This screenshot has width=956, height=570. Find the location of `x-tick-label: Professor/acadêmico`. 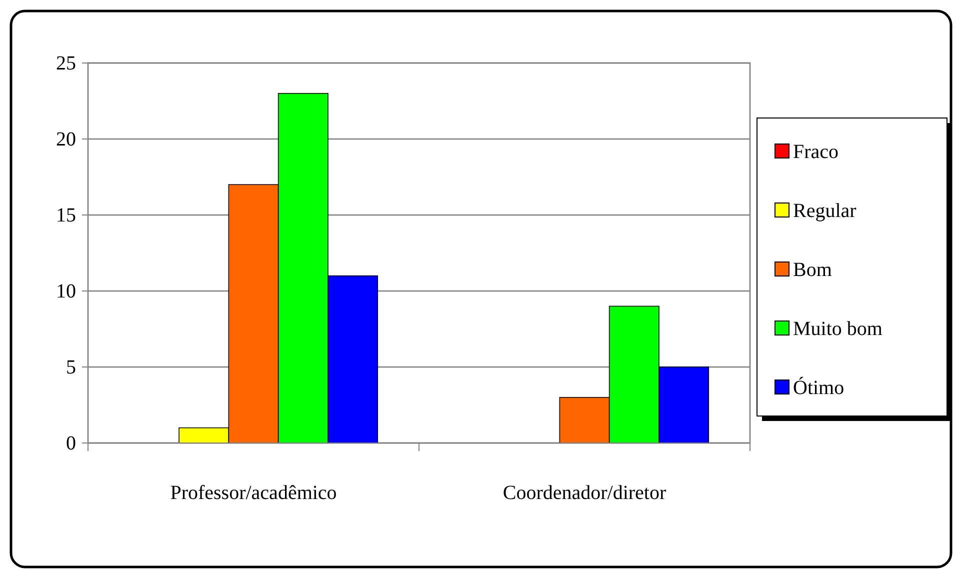

x-tick-label: Professor/acadêmico is located at coordinates (253, 493).